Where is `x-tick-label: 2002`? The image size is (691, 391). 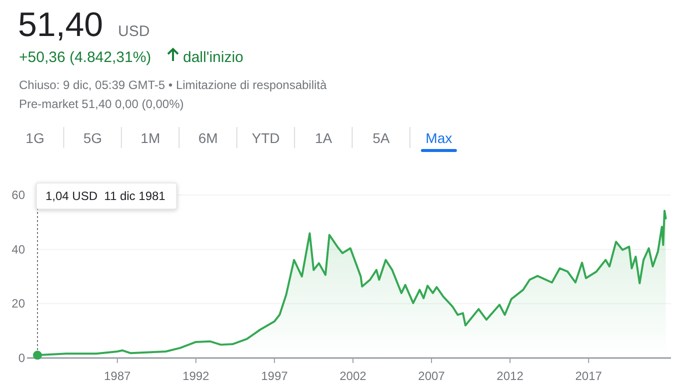
x-tick-label: 2002 is located at coordinates (353, 376).